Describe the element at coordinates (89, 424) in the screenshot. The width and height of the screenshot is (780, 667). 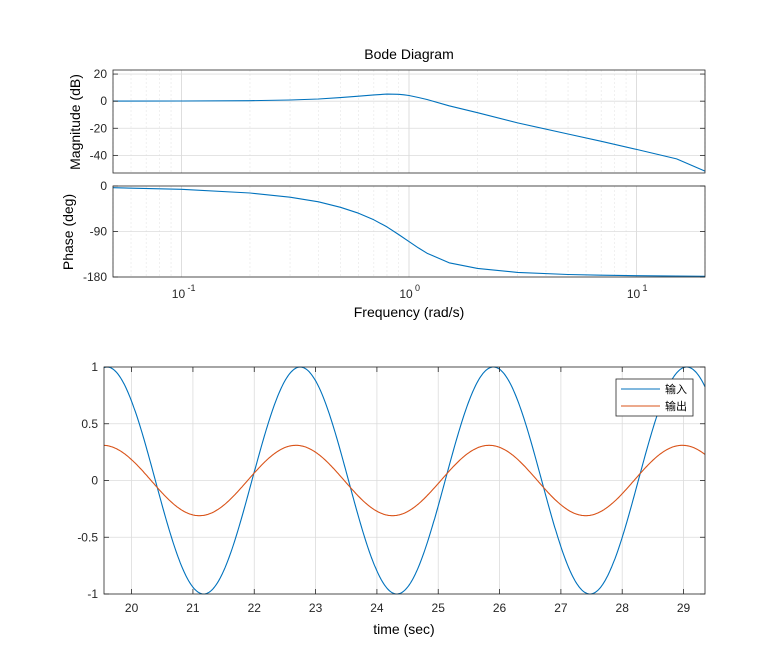
I see `time-y-tick-label: 0.5` at that location.